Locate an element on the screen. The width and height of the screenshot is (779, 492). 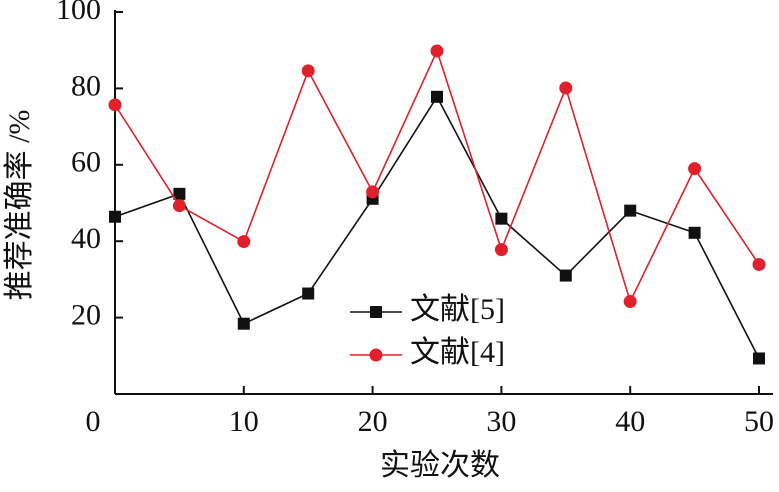
x-axis-label: 实验次数 is located at coordinates (440, 465).